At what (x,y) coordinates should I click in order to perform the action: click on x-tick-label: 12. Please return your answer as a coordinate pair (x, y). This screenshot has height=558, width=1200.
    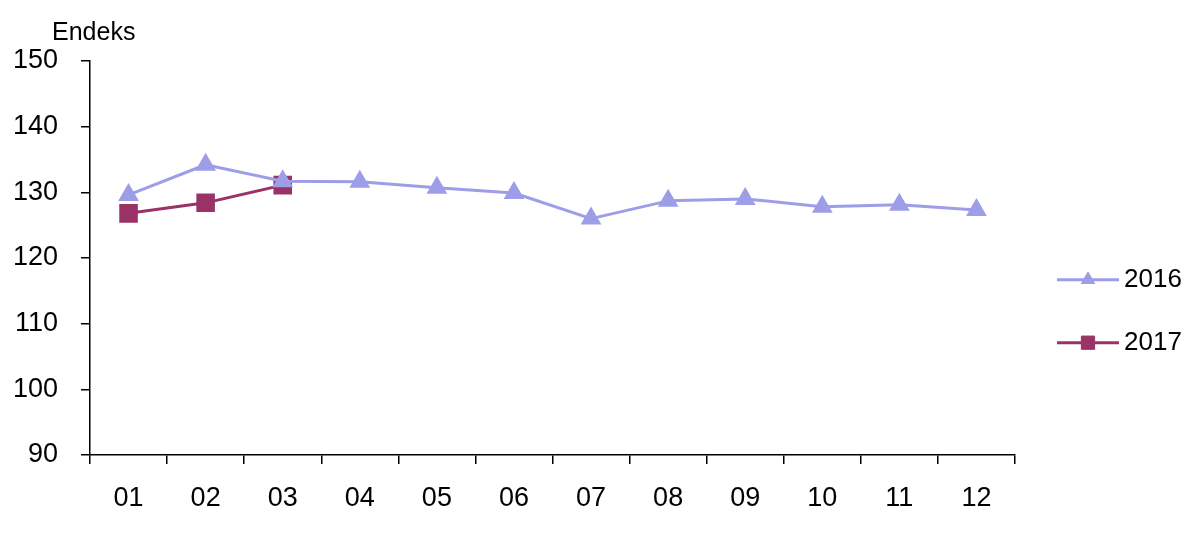
    Looking at the image, I should click on (976, 496).